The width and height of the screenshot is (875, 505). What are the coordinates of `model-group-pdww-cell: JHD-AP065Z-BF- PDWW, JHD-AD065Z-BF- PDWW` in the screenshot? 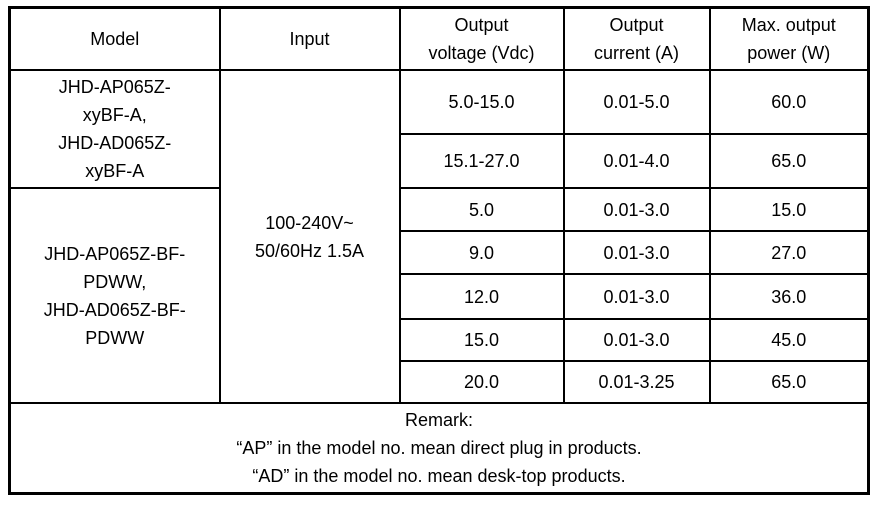 It's located at (114, 295).